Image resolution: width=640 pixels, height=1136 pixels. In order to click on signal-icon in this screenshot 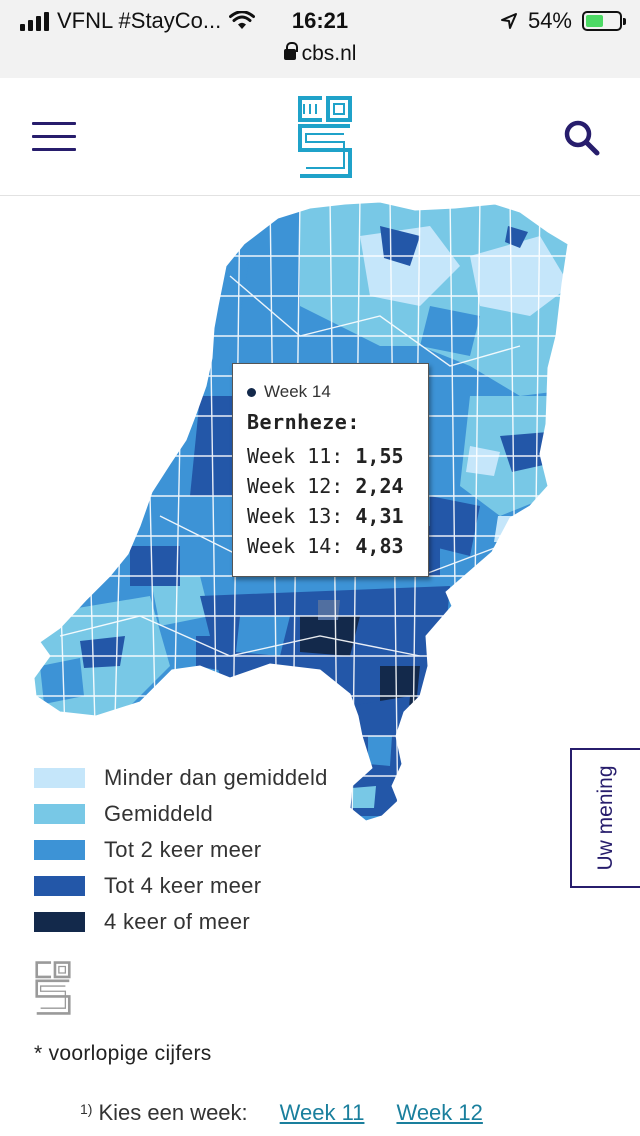, I will do `click(34, 21)`.